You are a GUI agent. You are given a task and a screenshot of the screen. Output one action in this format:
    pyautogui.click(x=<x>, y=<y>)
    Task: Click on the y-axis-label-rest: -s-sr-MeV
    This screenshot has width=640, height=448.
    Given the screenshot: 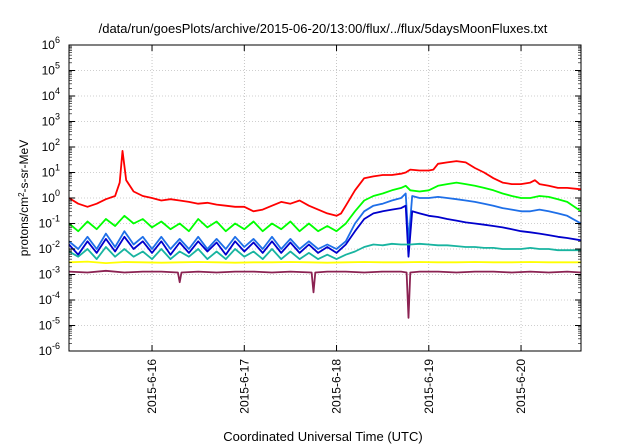 What is the action you would take?
    pyautogui.click(x=24, y=166)
    